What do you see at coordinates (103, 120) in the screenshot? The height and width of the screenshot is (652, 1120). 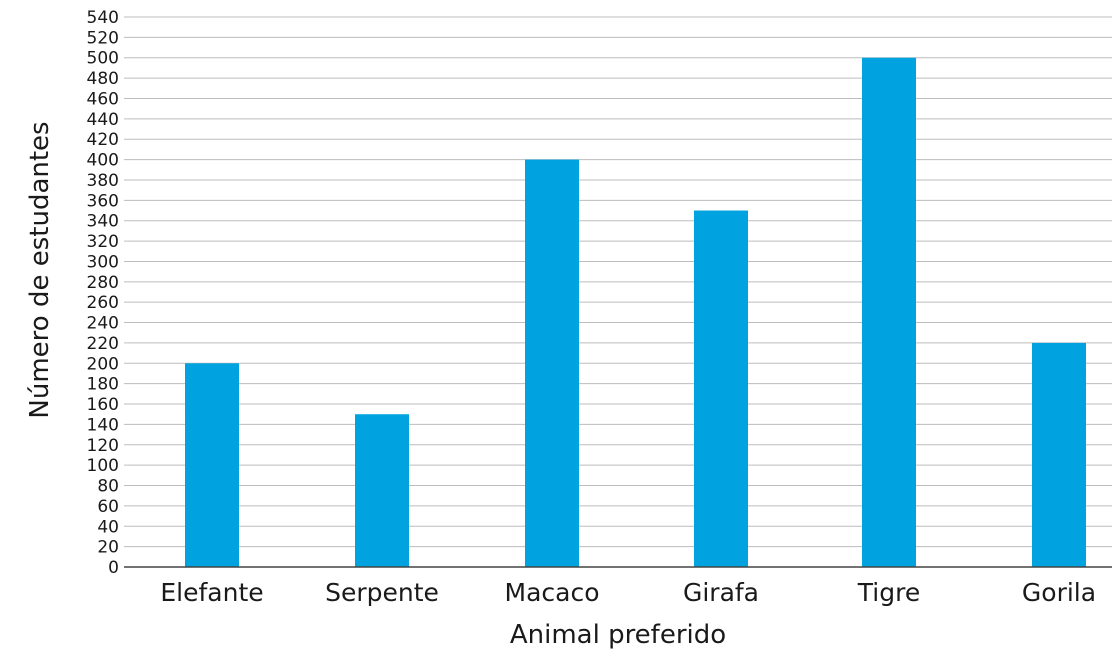 I see `y-tick-label: 440` at bounding box center [103, 120].